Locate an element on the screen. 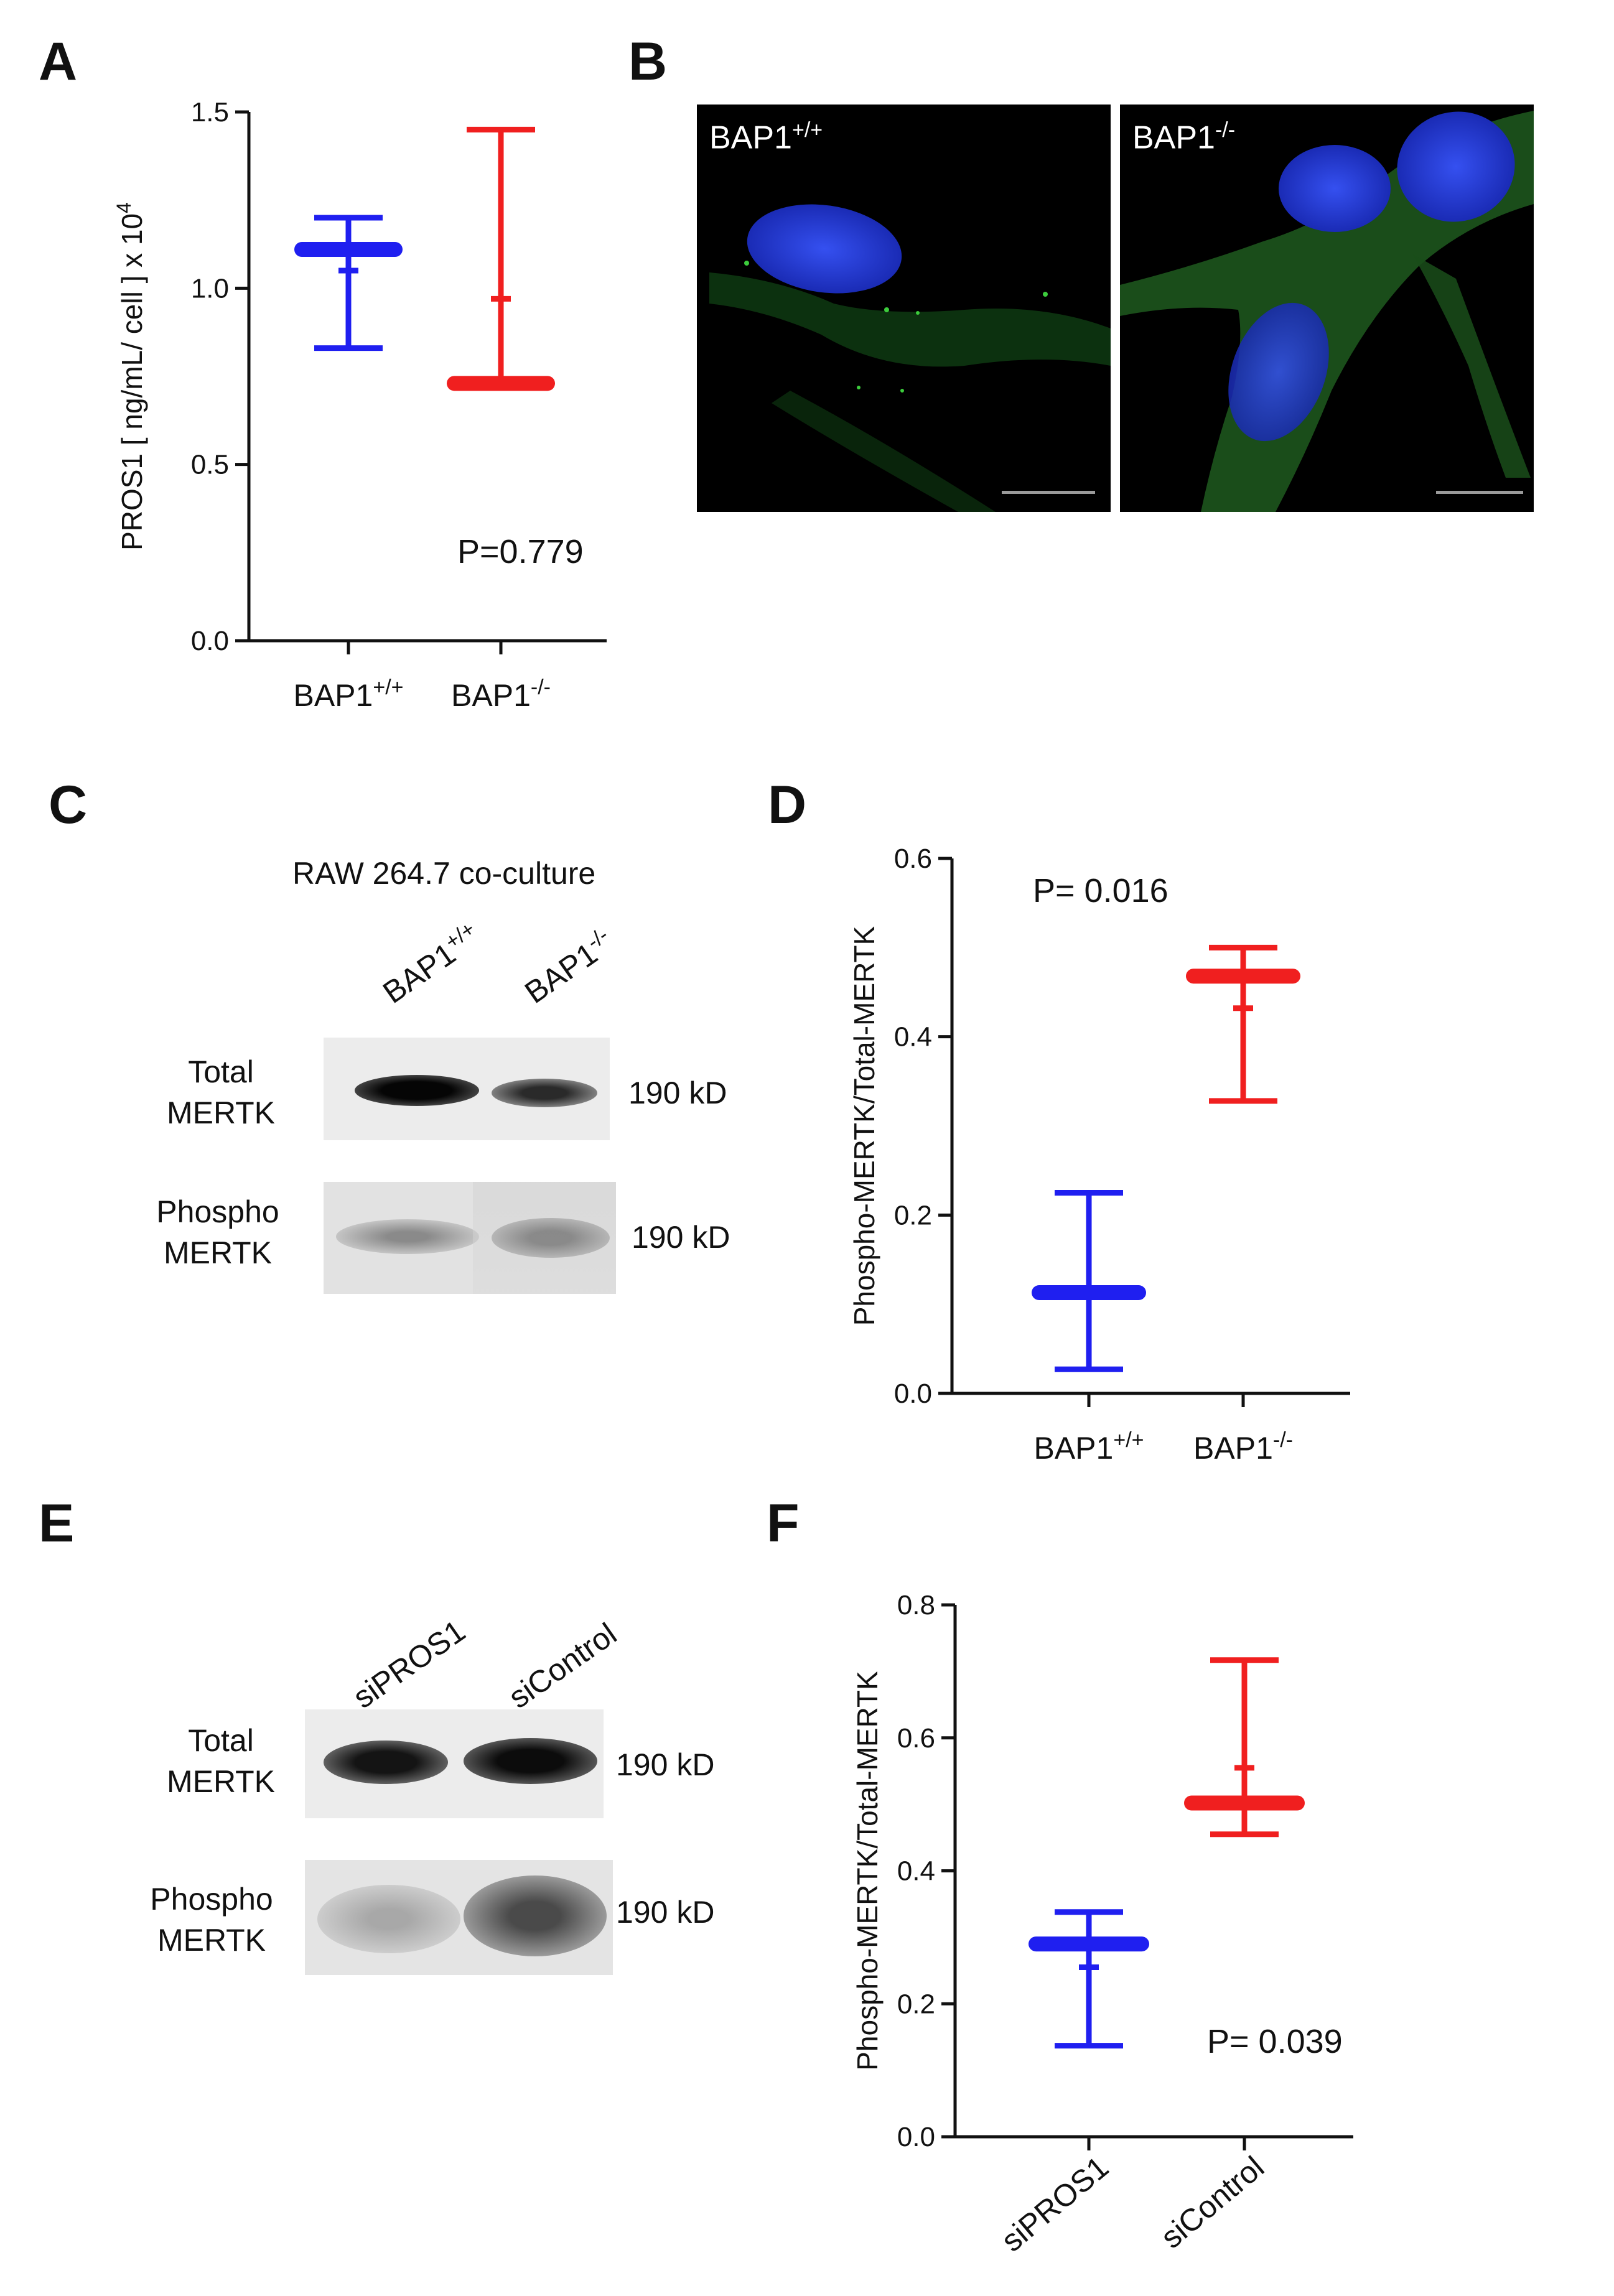 The height and width of the screenshot is (2296, 1614). x-category-label: siControl is located at coordinates (1212, 2203).